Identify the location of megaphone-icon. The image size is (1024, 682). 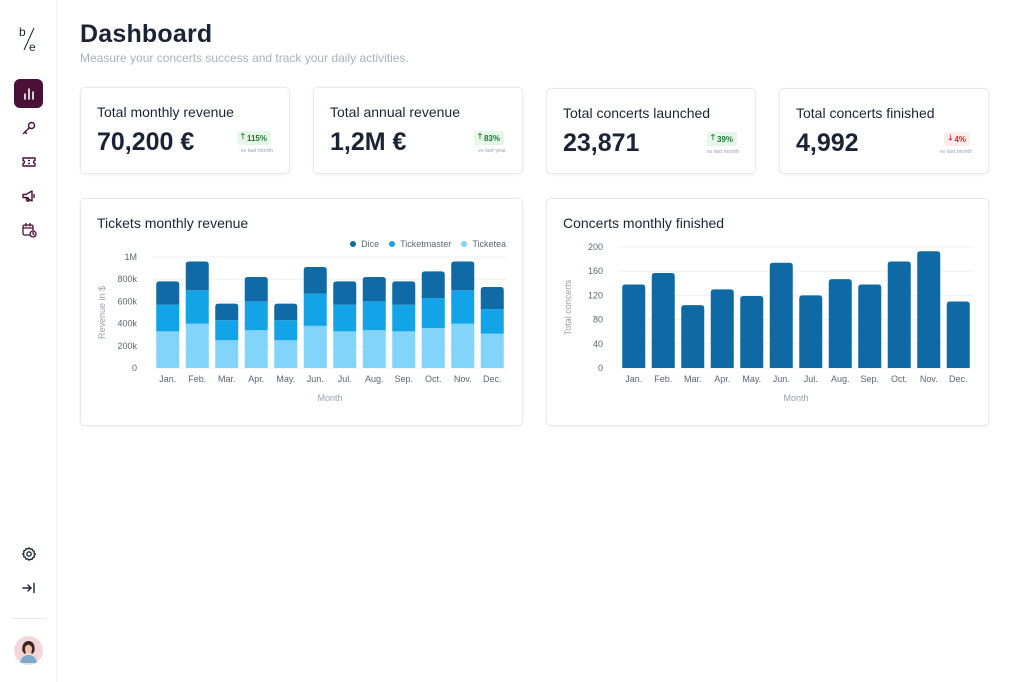
(28, 195).